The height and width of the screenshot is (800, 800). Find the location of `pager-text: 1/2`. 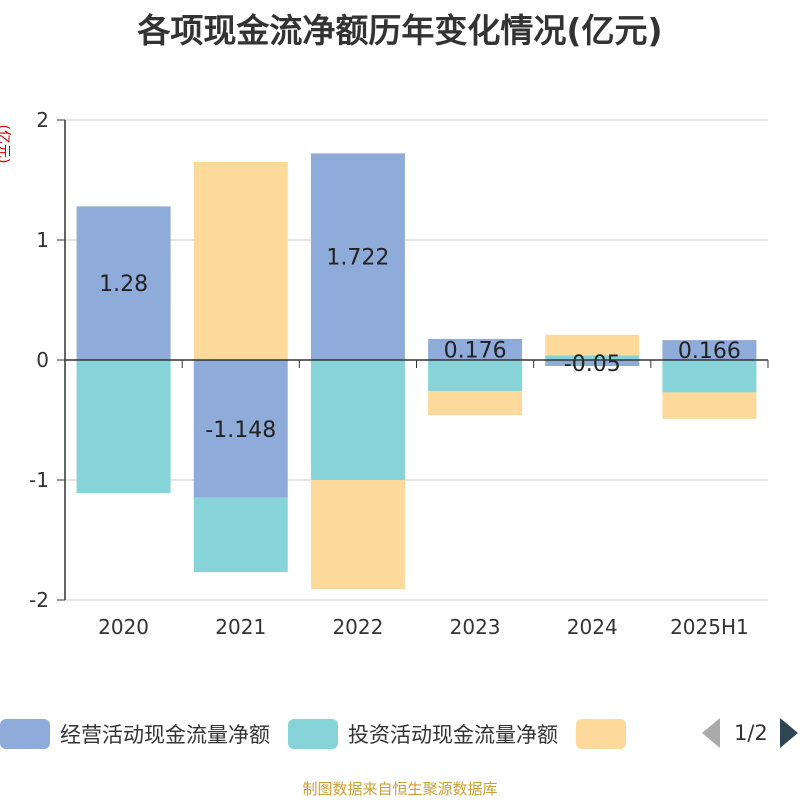

pager-text: 1/2 is located at coordinates (751, 733).